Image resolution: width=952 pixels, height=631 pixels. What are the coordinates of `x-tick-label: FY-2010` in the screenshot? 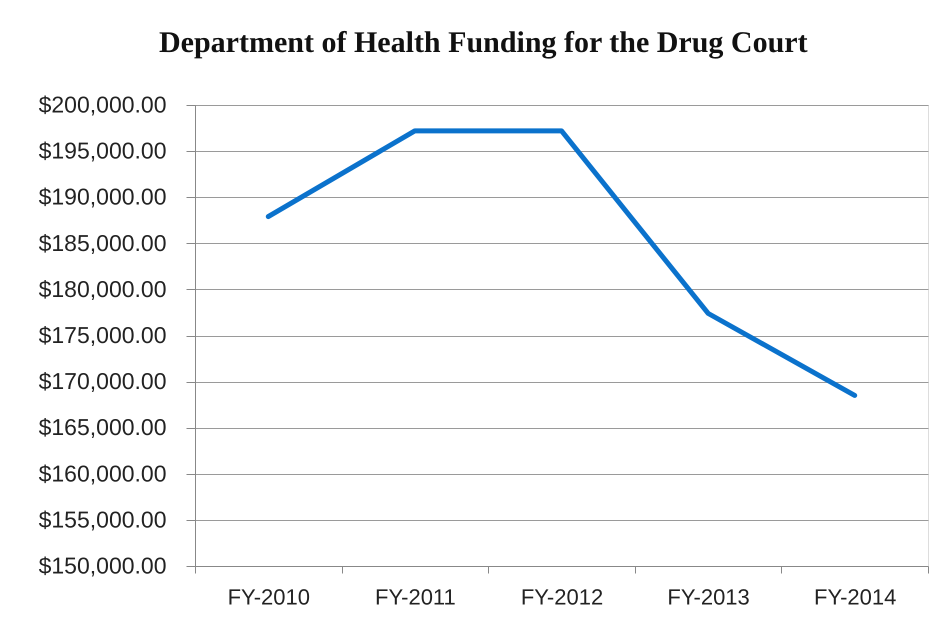 It's located at (269, 597).